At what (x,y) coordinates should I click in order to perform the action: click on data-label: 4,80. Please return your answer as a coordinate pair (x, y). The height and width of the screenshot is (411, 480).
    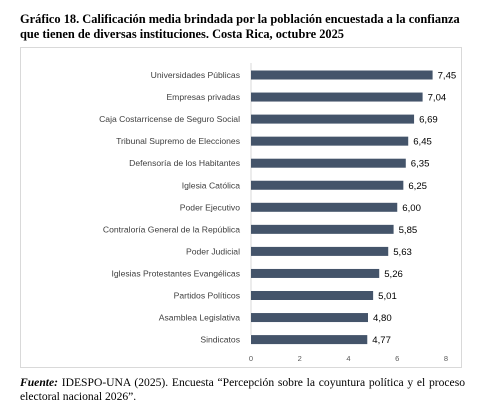
    Looking at the image, I should click on (382, 318).